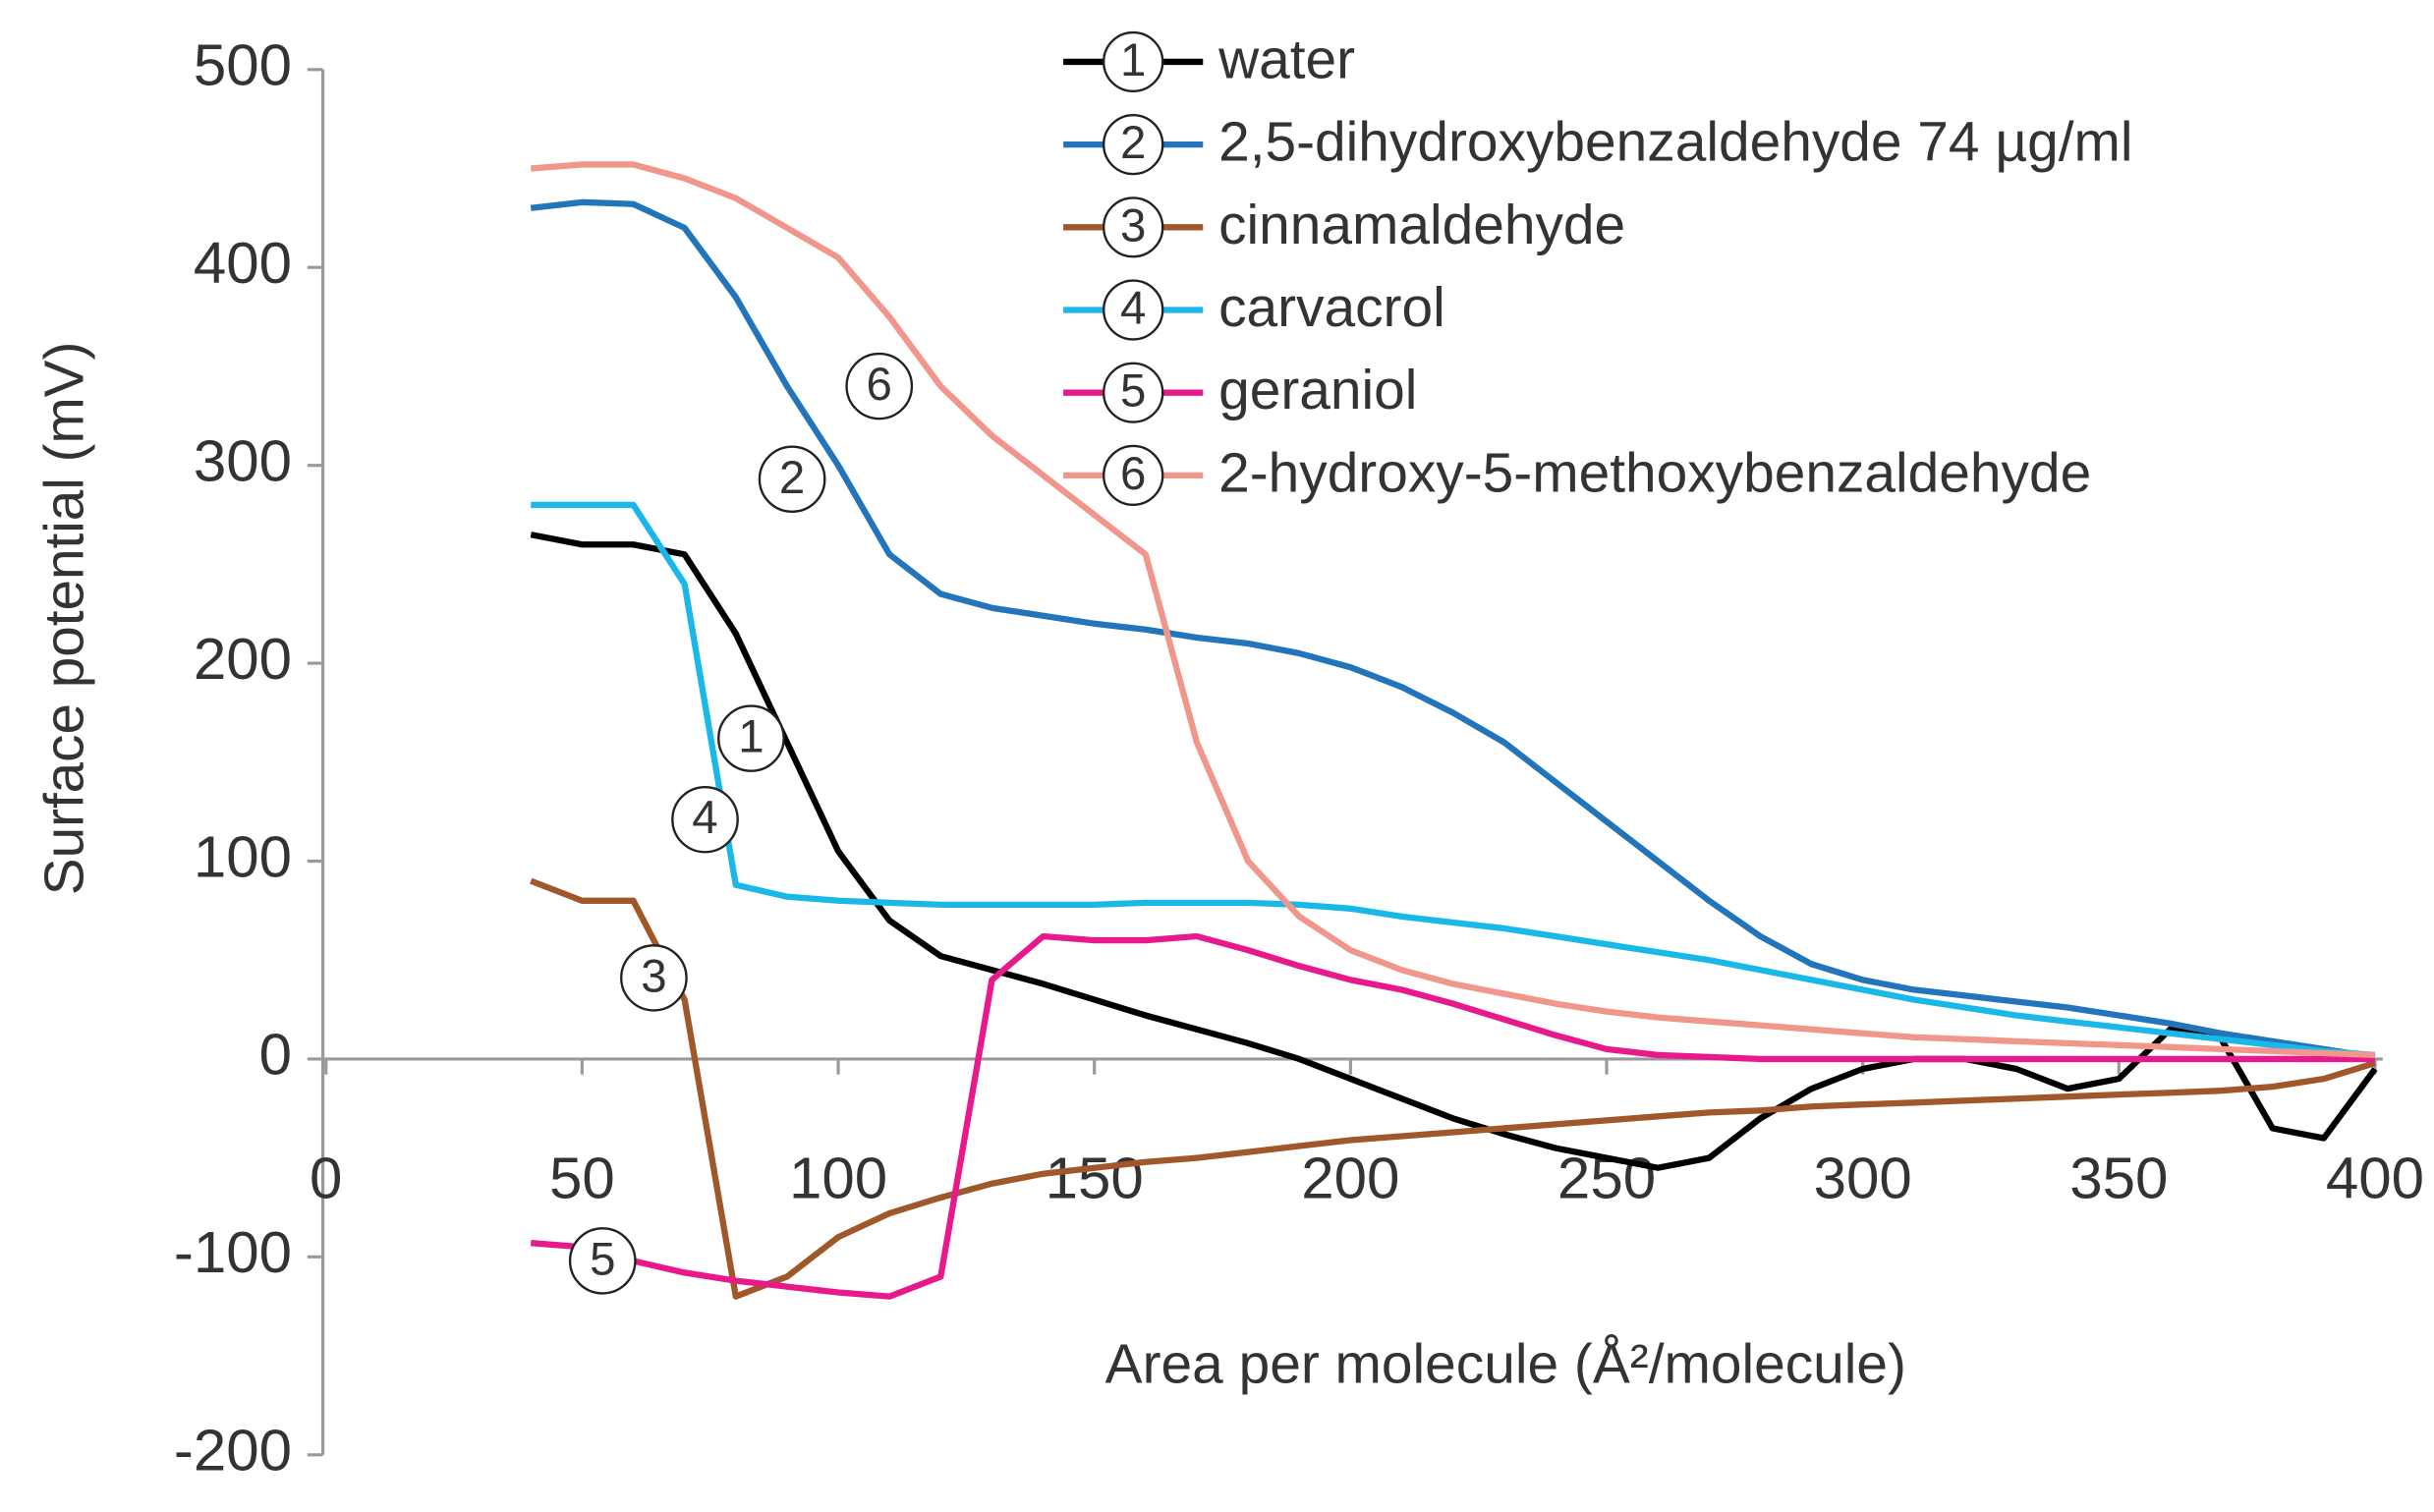  Describe the element at coordinates (233, 1252) in the screenshot. I see `y-tick-label: -100` at that location.